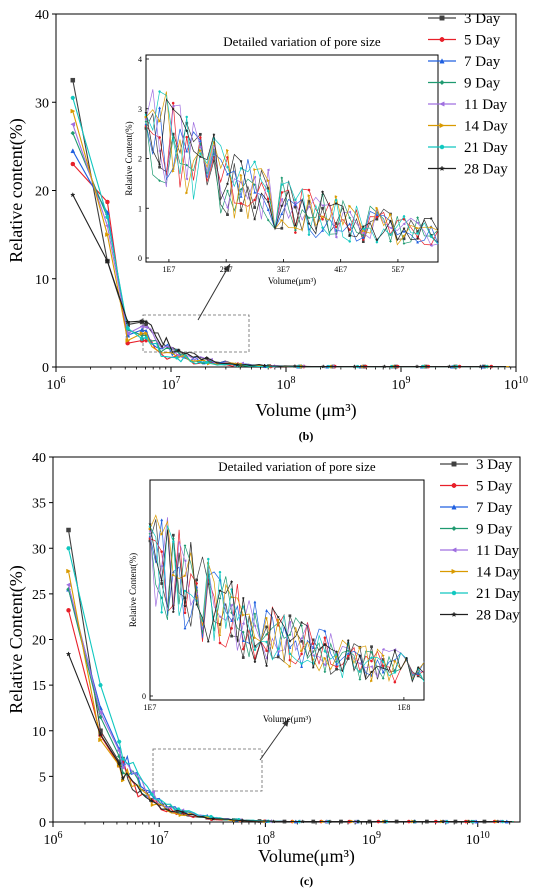 Image resolution: width=550 pixels, height=892 pixels. I want to click on inset-title: Detailed variation of pore size, so click(302, 41).